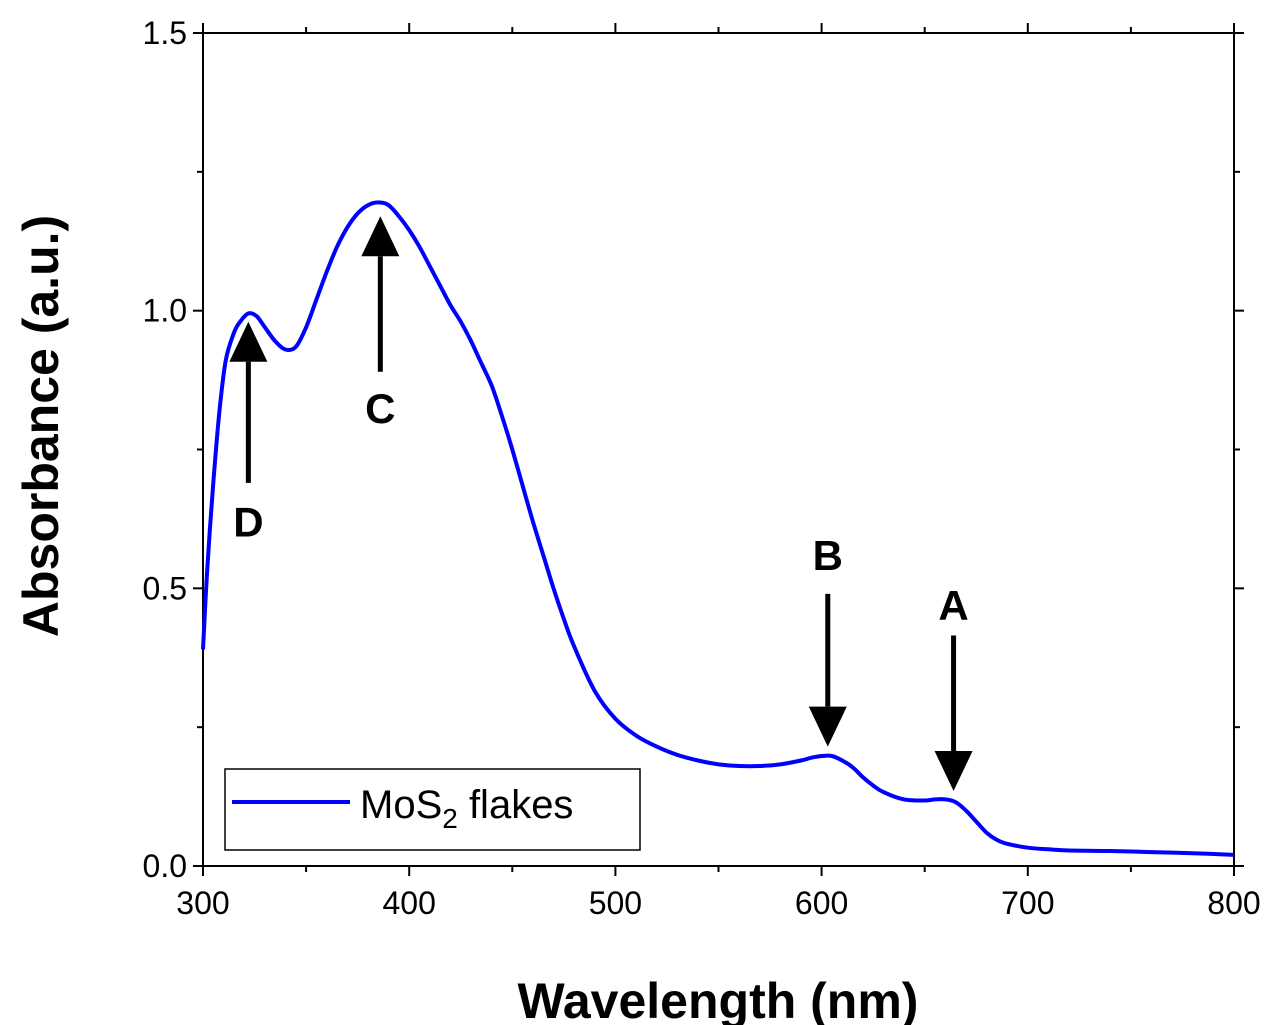 Image resolution: width=1272 pixels, height=1025 pixels. What do you see at coordinates (953, 687) in the screenshot?
I see `annotation-a: A` at bounding box center [953, 687].